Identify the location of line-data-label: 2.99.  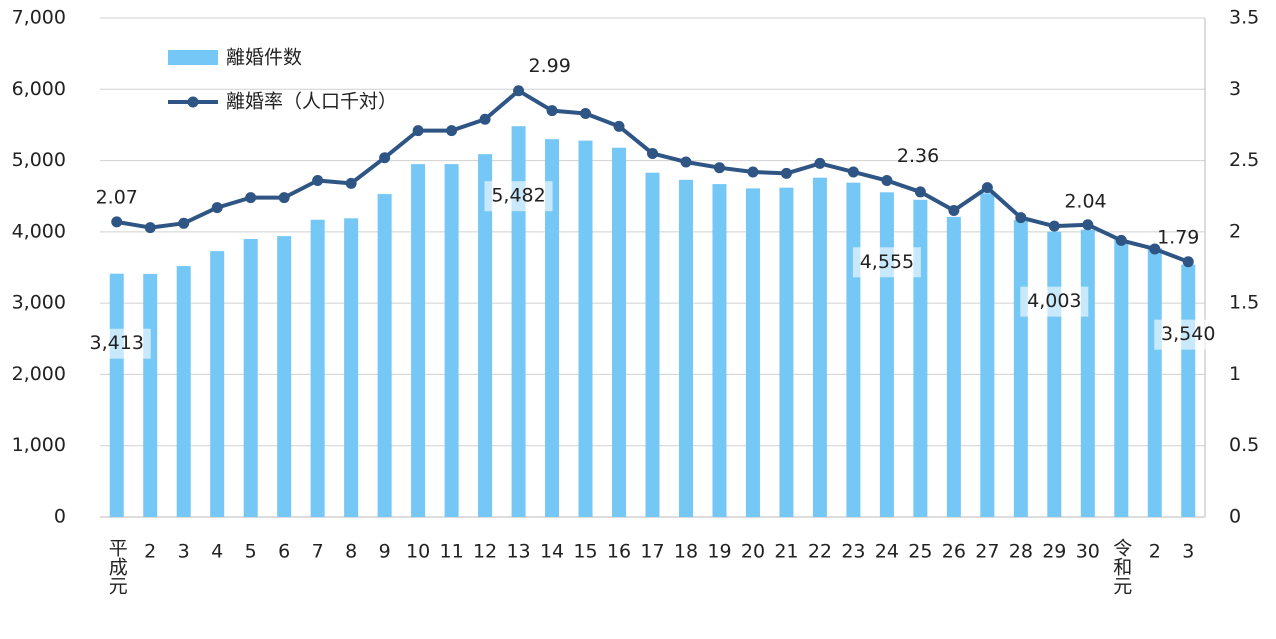
(550, 66).